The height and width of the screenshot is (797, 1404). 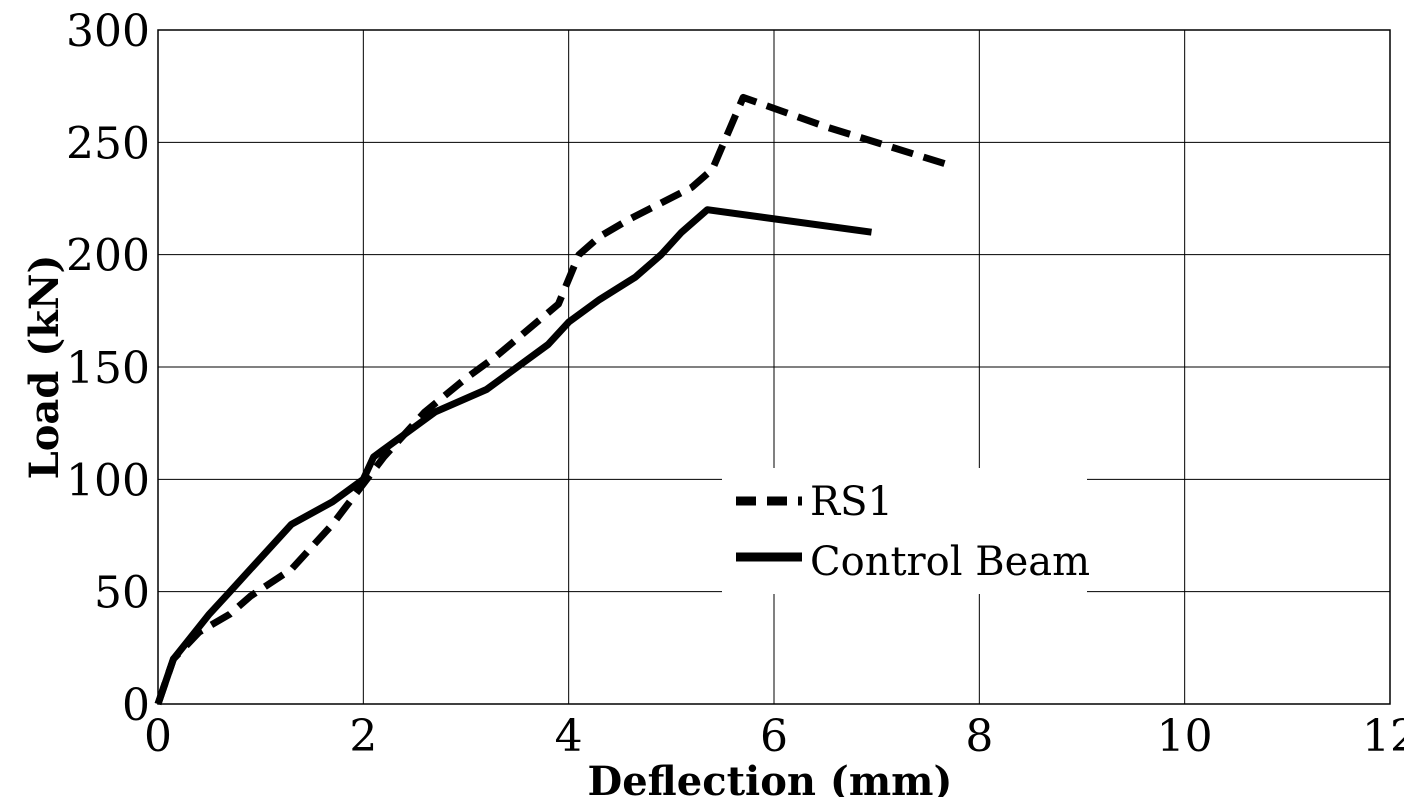 I want to click on x-tick-labels: 0 2 4 6 8 10 12, so click(x=774, y=736).